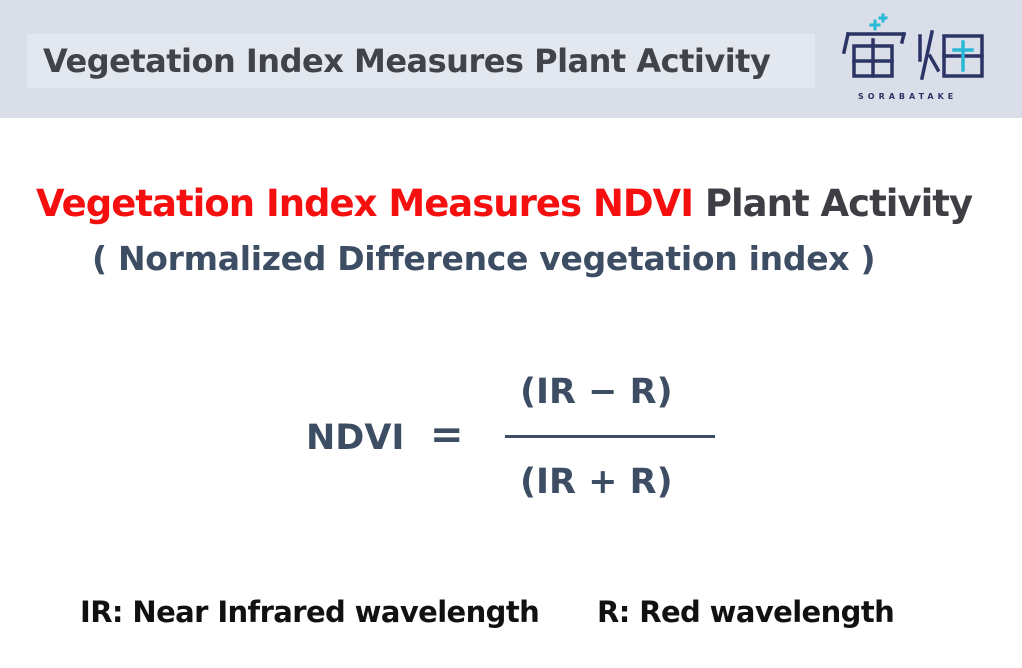  What do you see at coordinates (908, 96) in the screenshot?
I see `logo-wordmark: SORABATAKE` at bounding box center [908, 96].